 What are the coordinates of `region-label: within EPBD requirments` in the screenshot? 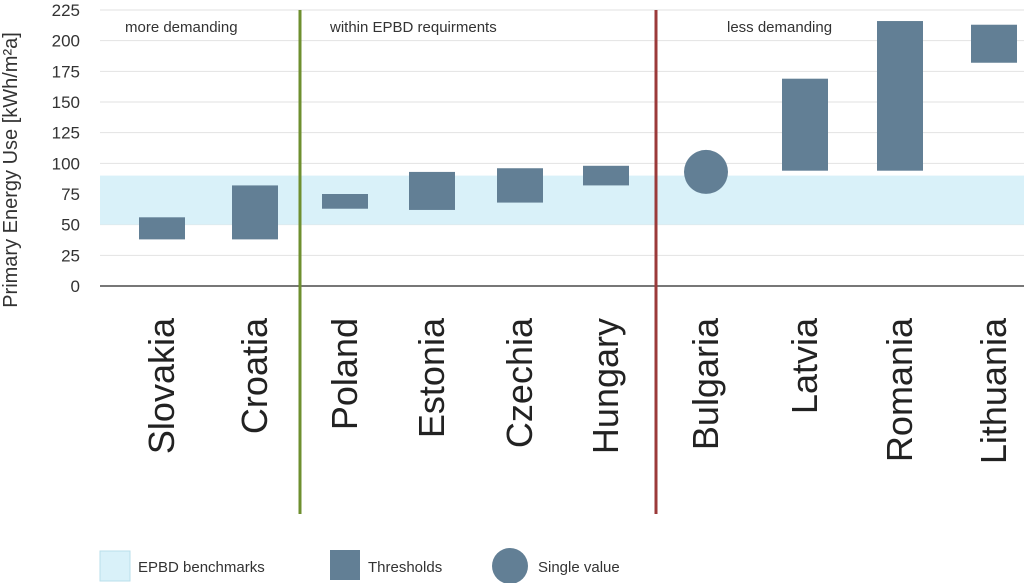 It's located at (413, 27).